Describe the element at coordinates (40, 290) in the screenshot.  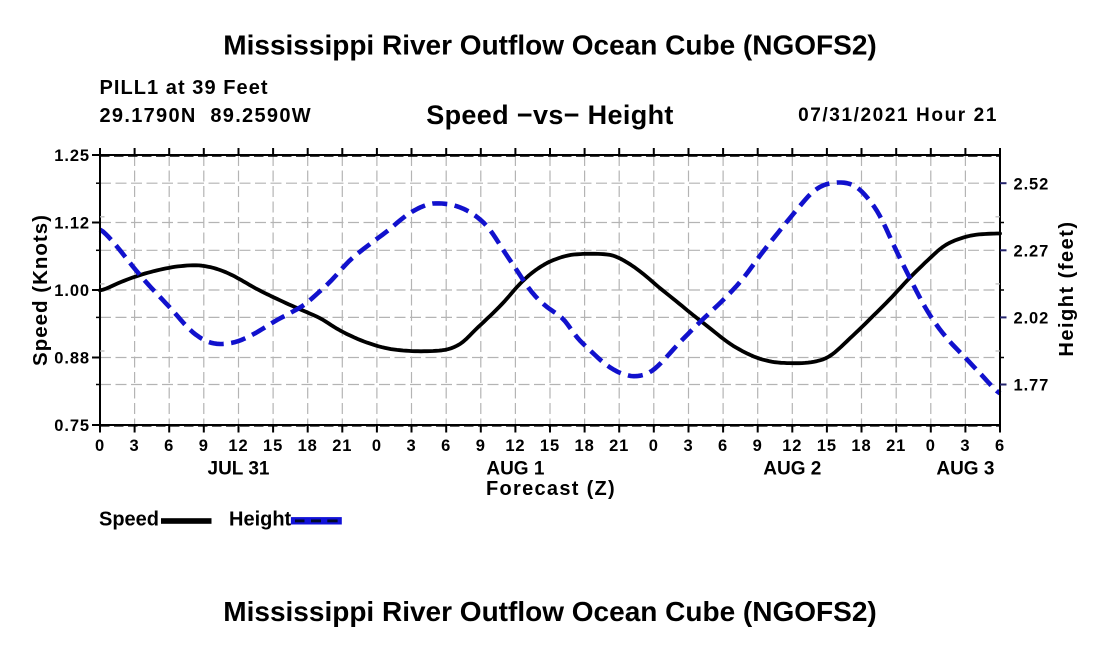
I see `svg-text: Speed (Knots)` at that location.